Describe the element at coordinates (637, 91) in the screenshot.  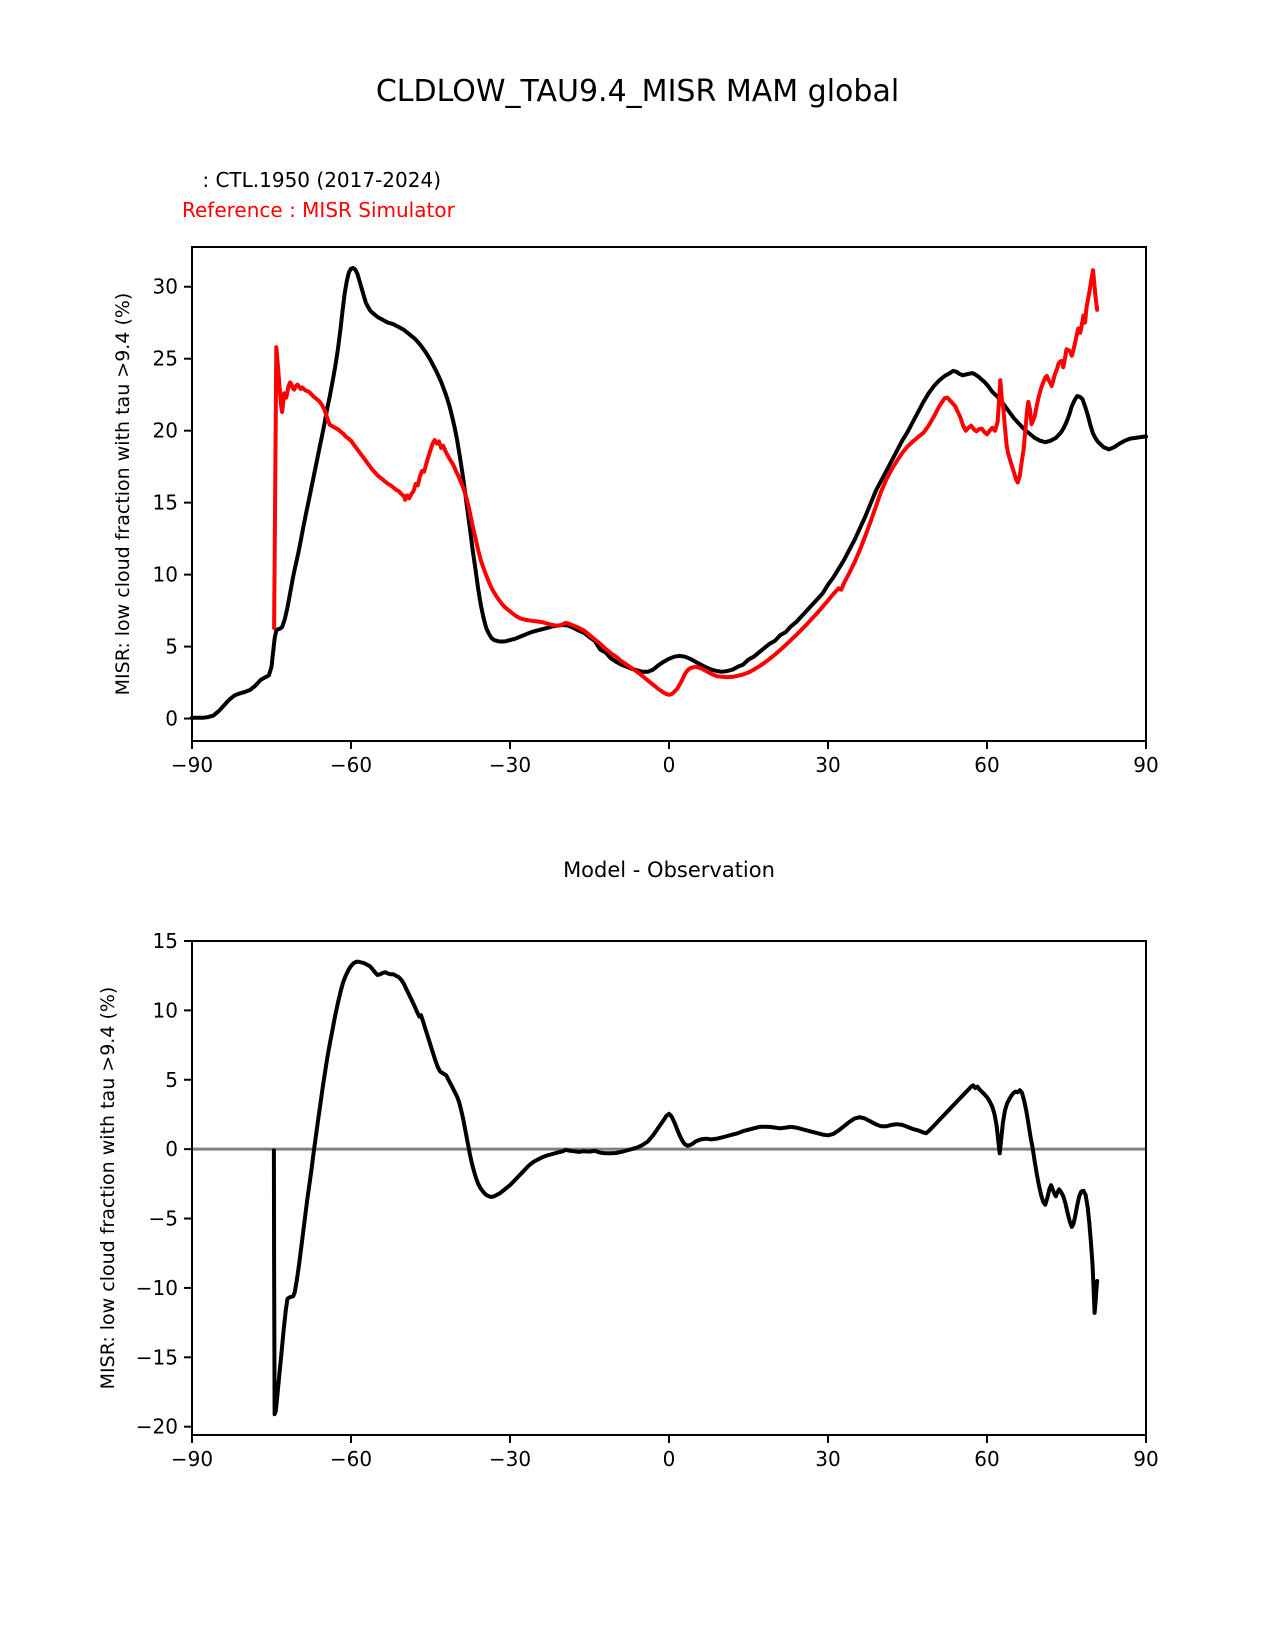
I see `page-title: CLDLOW_TAU9.4_MISR MAM global` at that location.